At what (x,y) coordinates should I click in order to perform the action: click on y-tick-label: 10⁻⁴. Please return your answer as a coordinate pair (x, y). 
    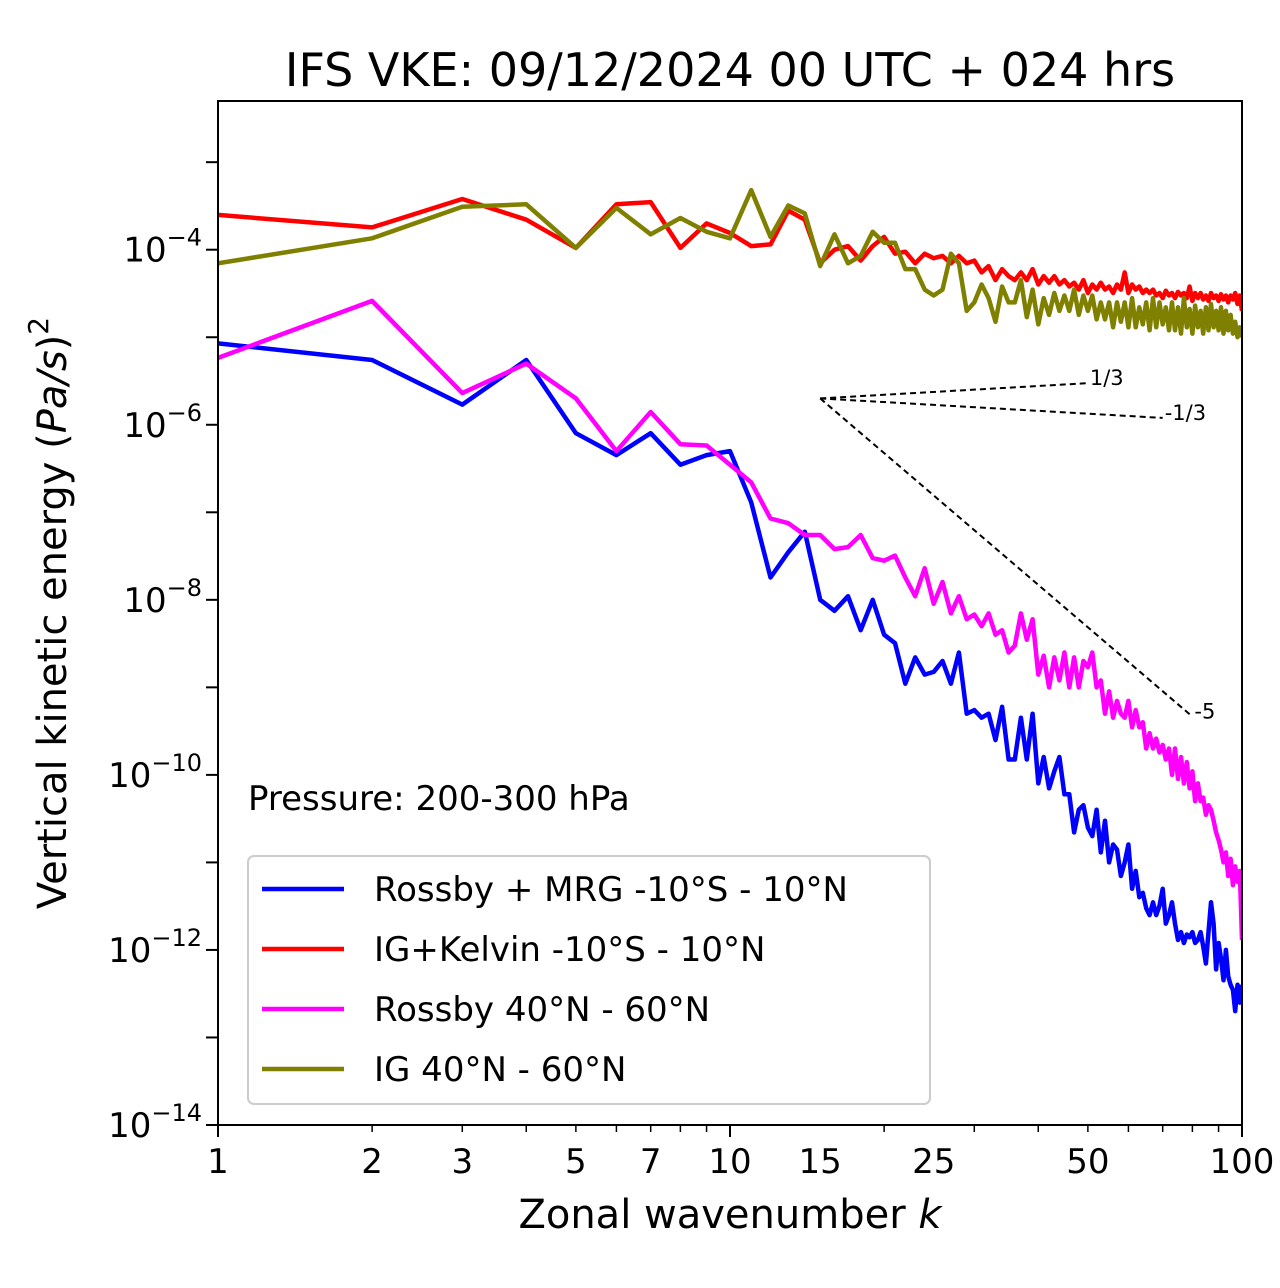
    Looking at the image, I should click on (162, 247).